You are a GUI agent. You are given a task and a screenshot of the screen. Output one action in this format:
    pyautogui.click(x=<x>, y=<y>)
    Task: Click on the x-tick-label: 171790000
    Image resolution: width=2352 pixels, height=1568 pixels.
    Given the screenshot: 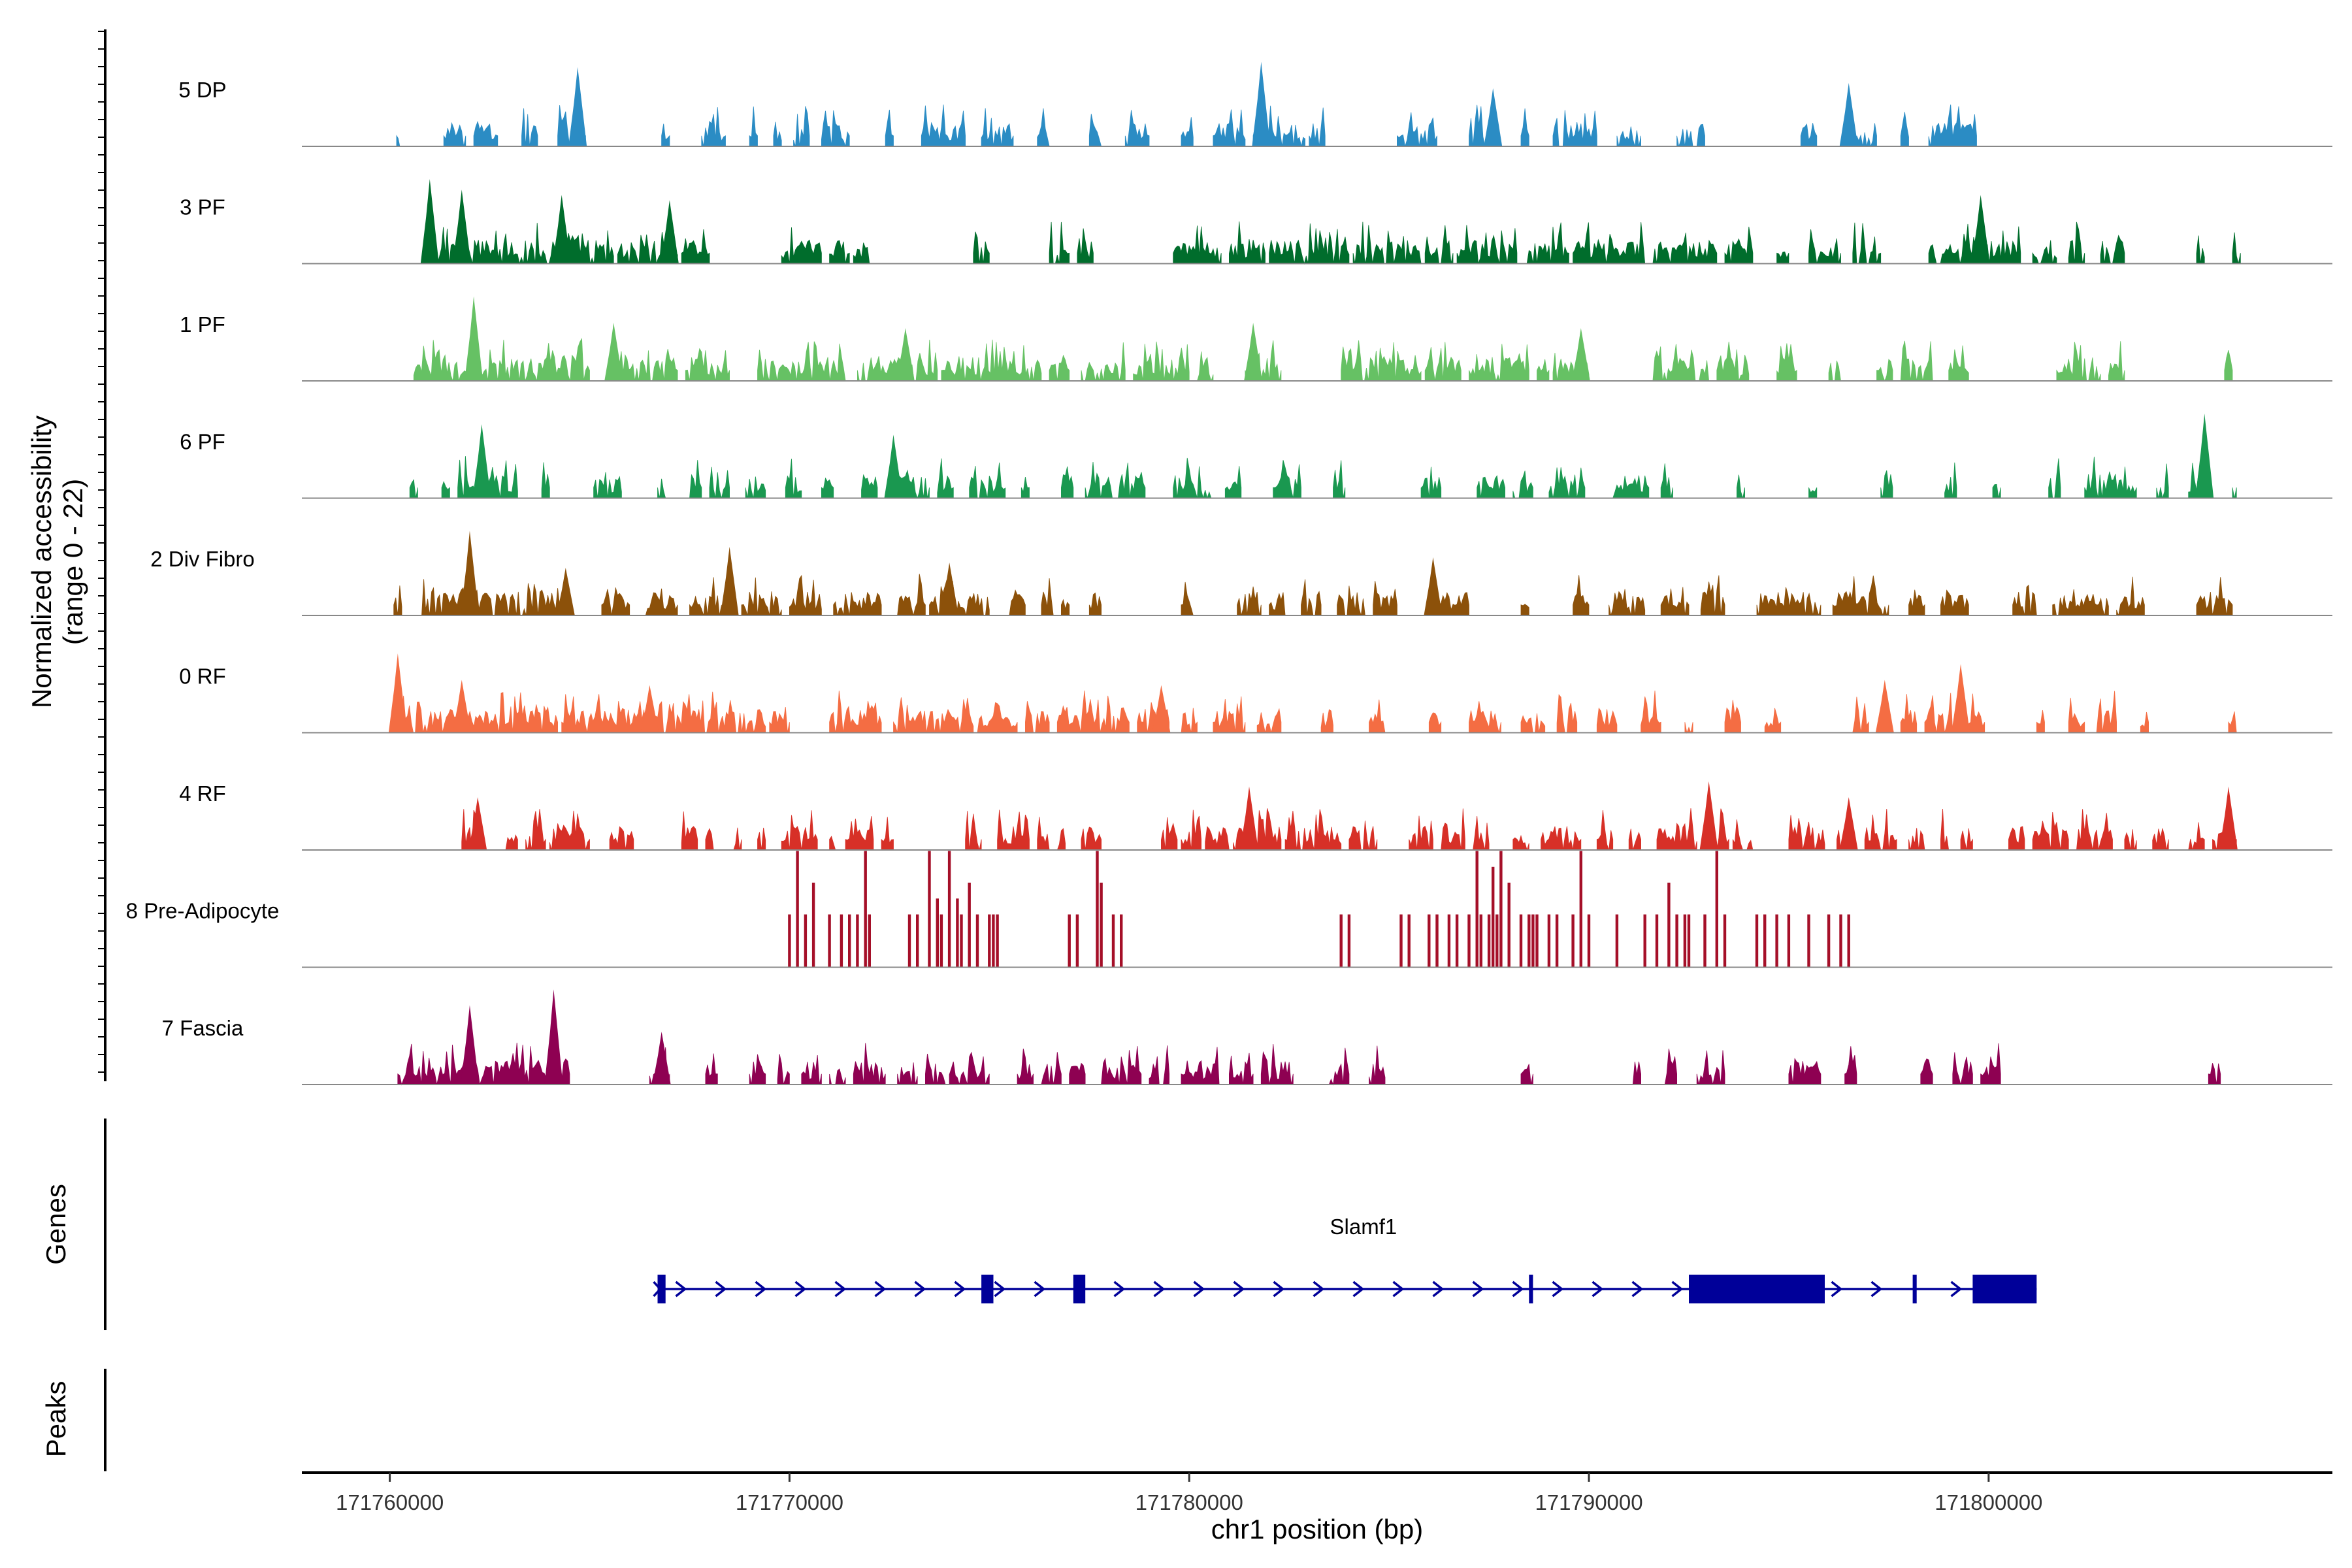 What is the action you would take?
    pyautogui.click(x=1588, y=1502)
    